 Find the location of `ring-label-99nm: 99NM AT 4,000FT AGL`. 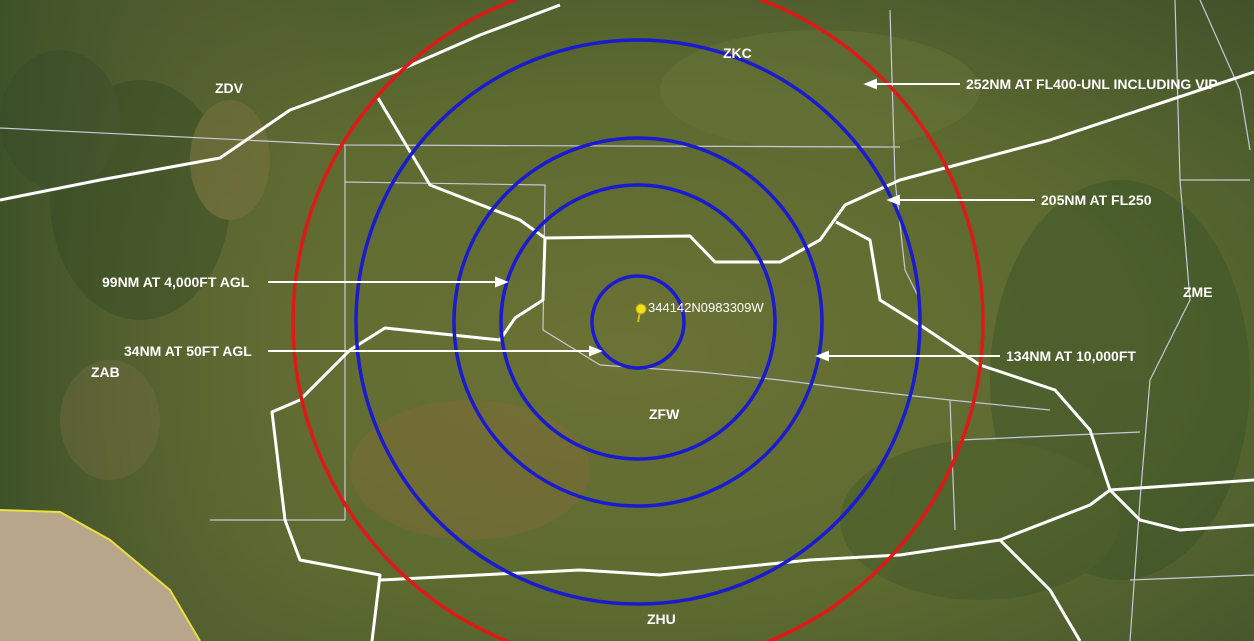

ring-label-99nm: 99NM AT 4,000FT AGL is located at coordinates (176, 282).